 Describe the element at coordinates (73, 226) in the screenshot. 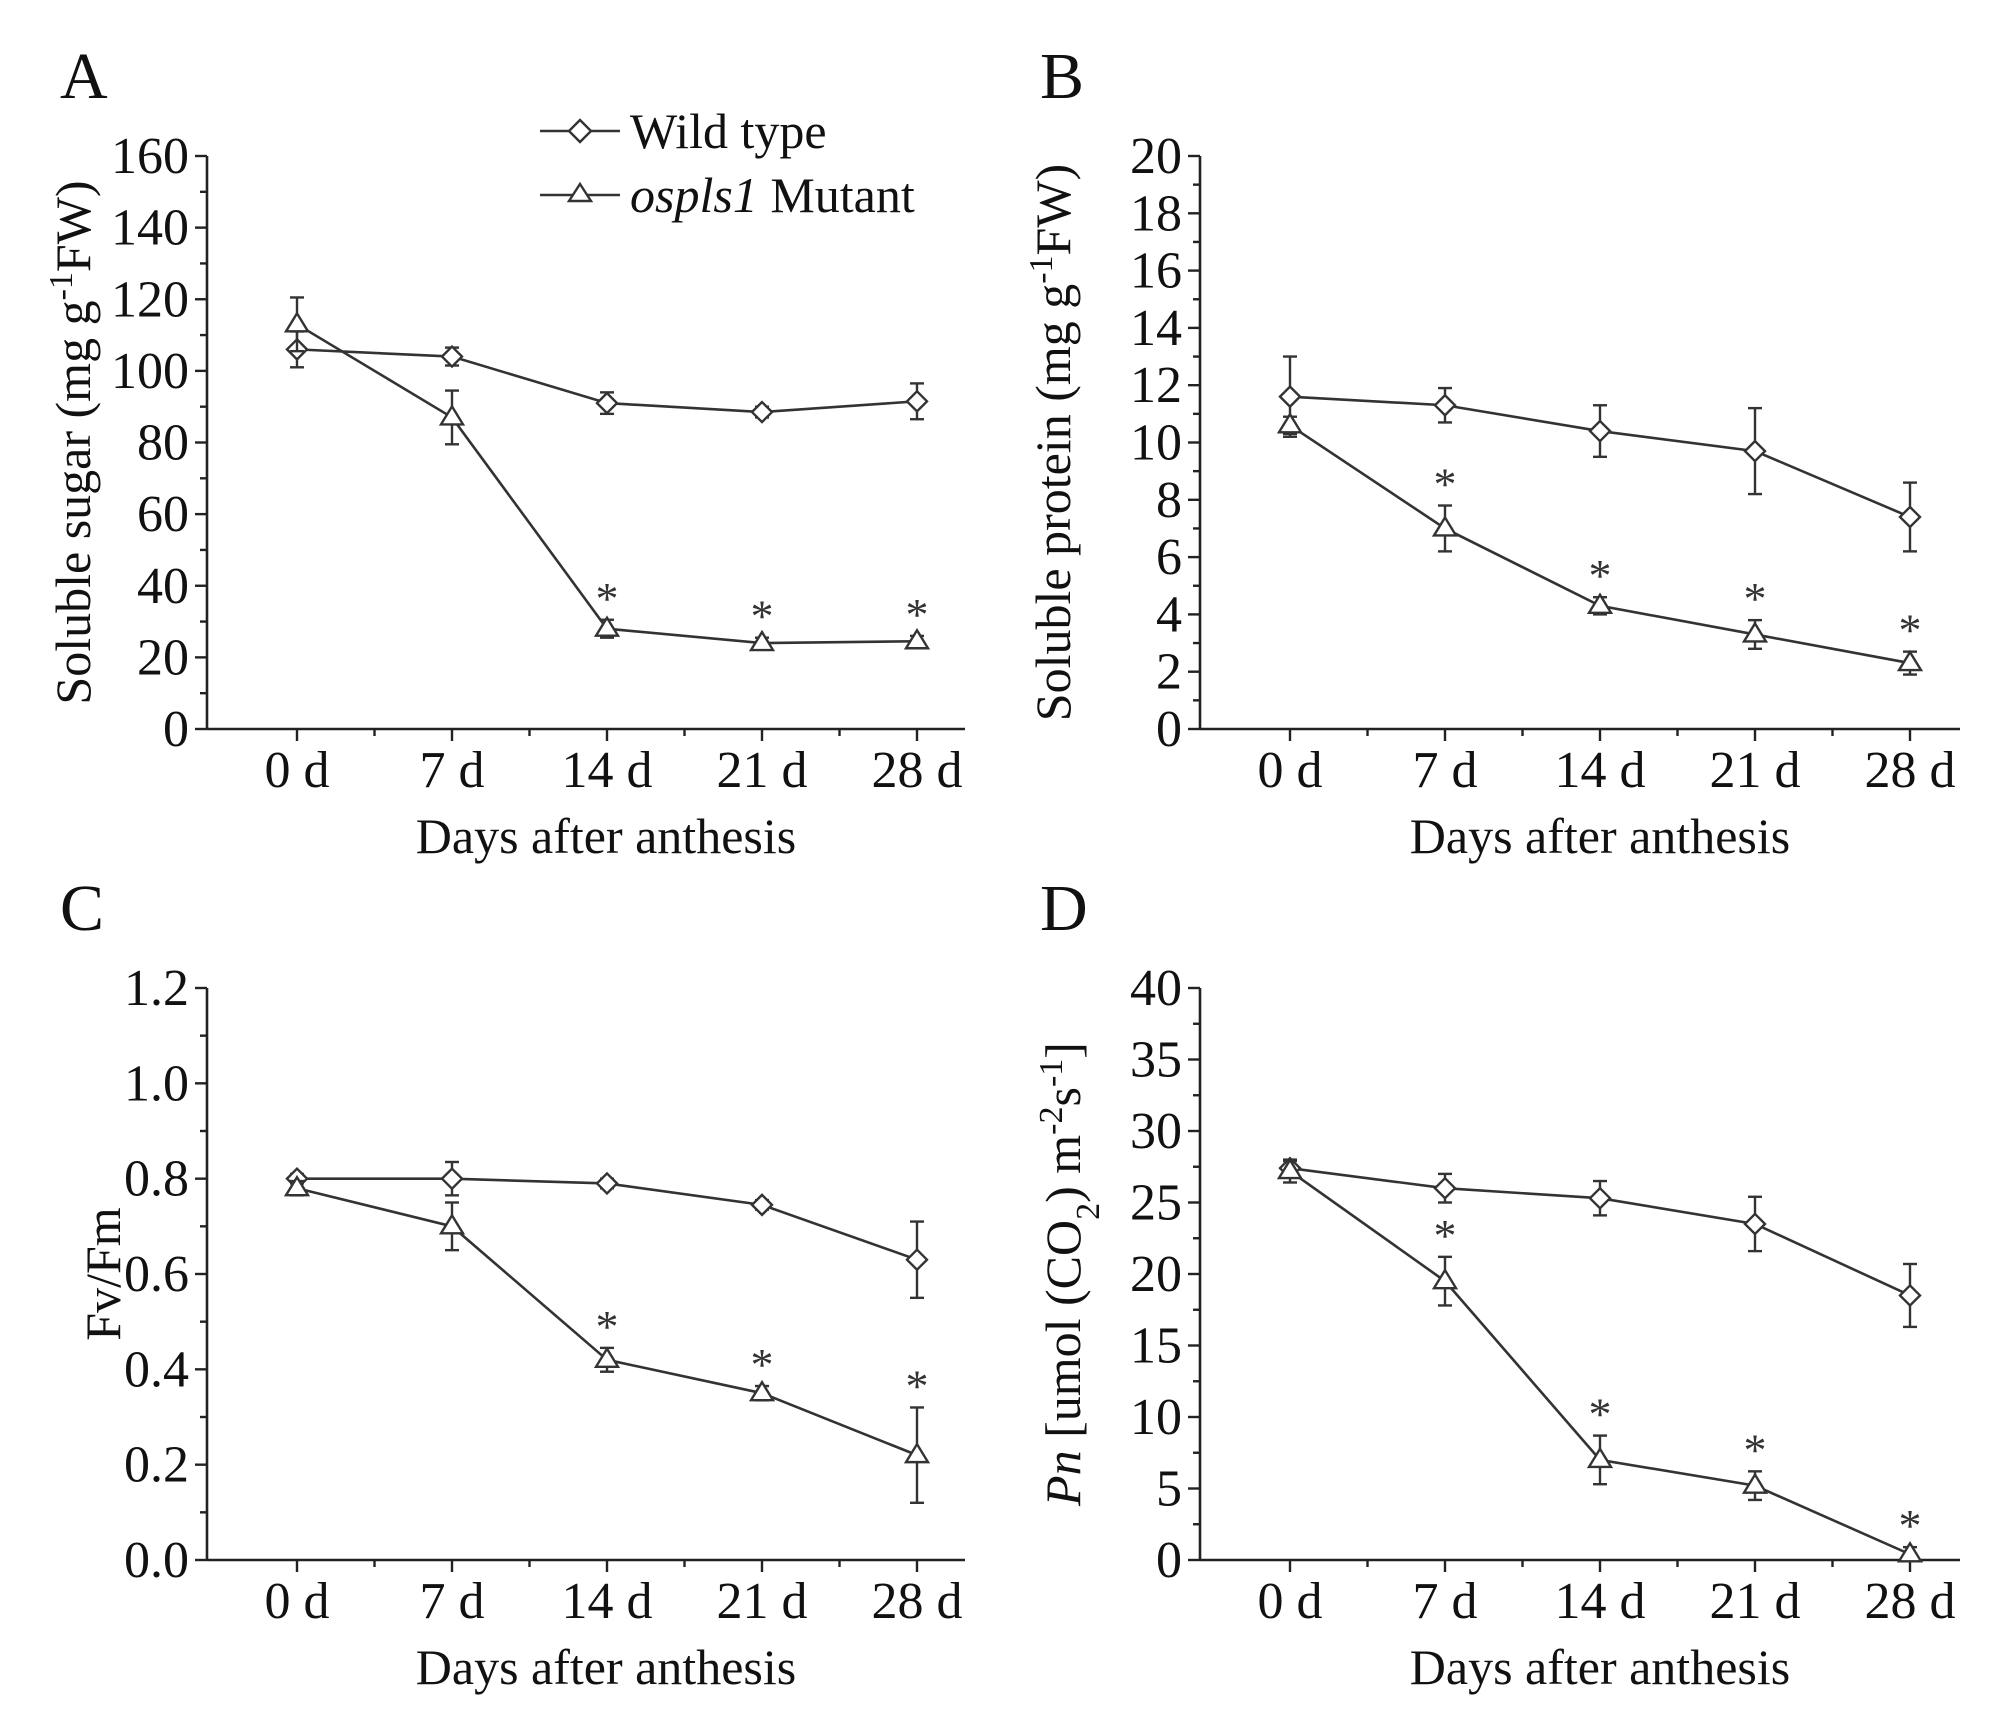

I see `y-axis-title-unit: FW)` at that location.